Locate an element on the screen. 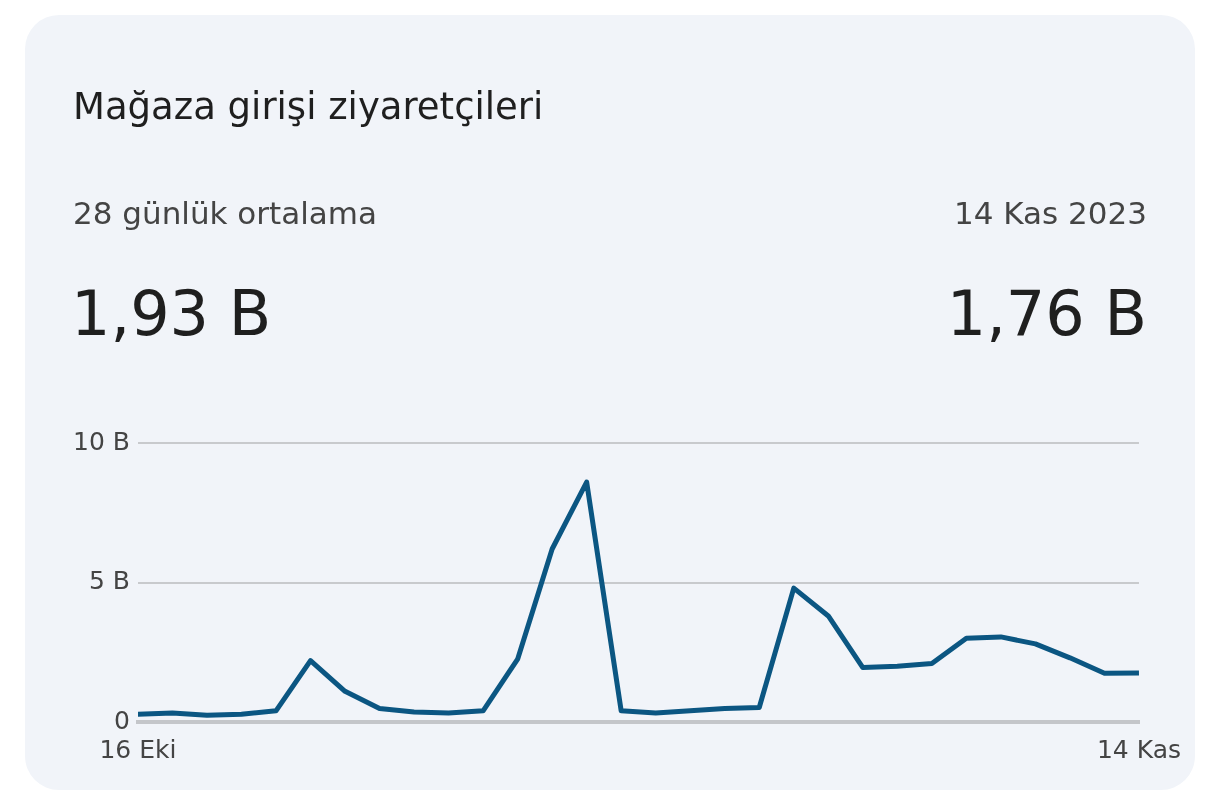  x-tick-label: 14 Kas is located at coordinates (1138, 749).